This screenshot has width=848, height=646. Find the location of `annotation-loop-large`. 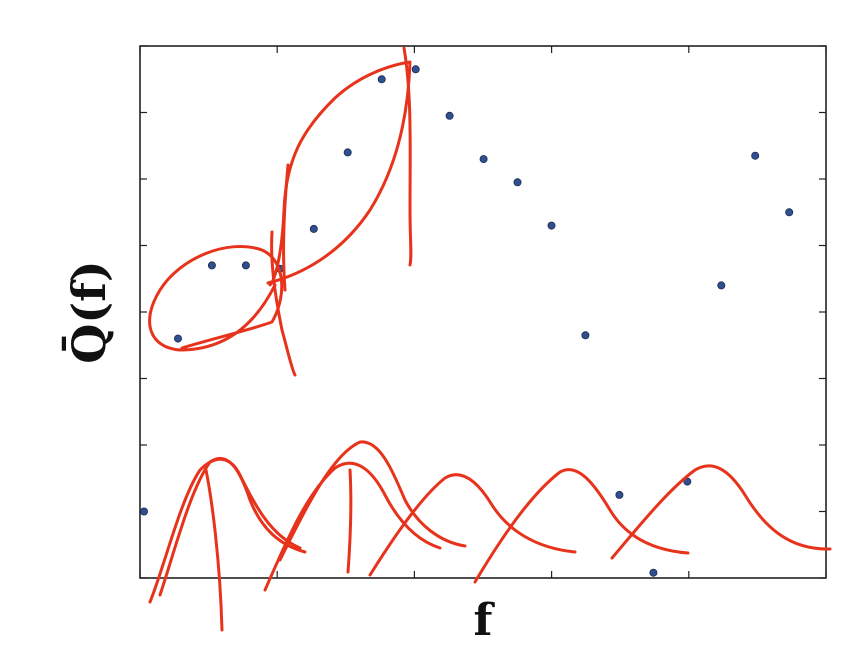

annotation-loop-large is located at coordinates (339, 173).